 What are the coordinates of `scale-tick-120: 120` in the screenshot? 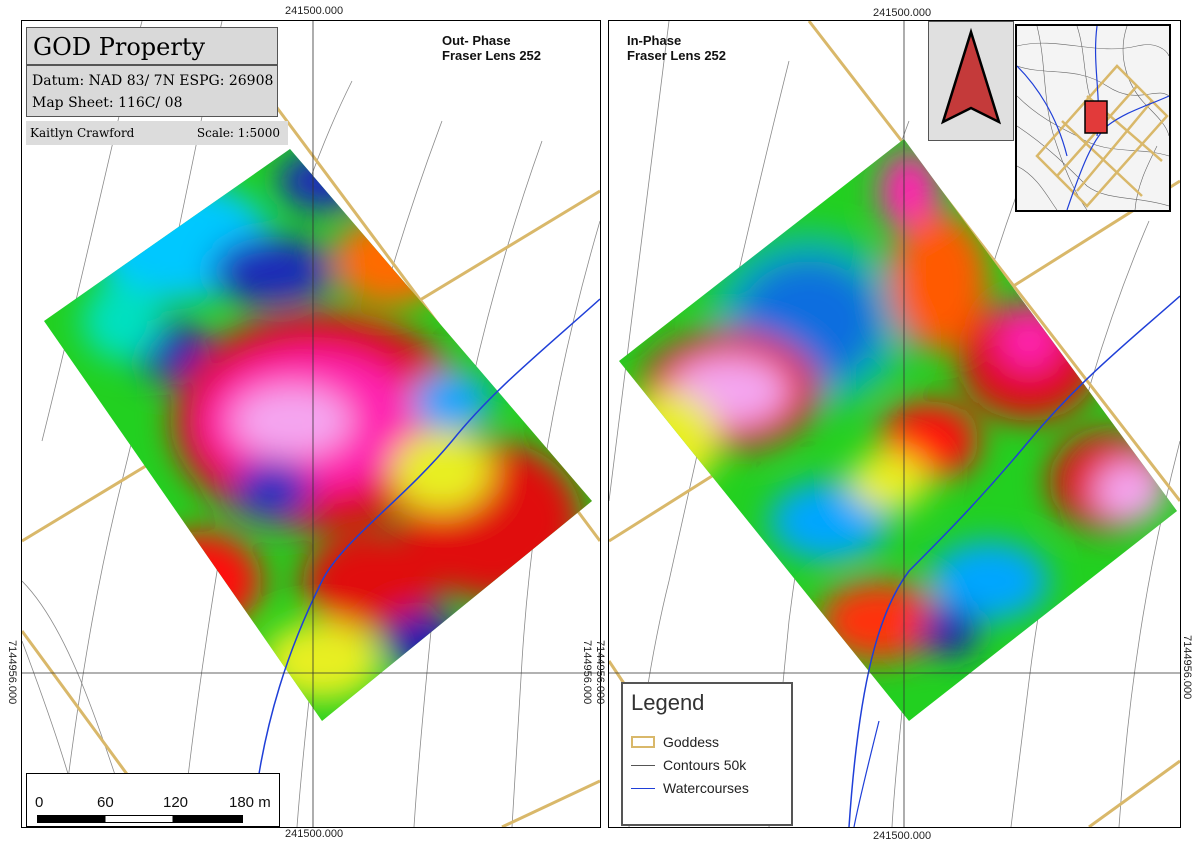 It's located at (176, 802).